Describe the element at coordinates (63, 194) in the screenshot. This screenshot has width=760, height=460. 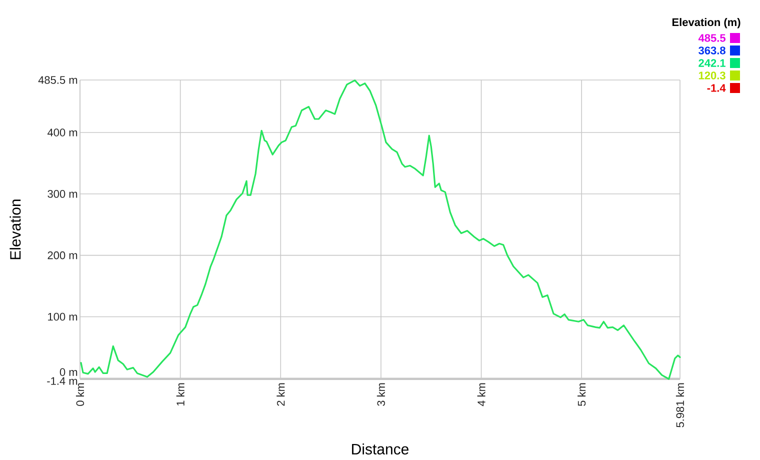
I see `y-tick-label: 300 m` at that location.